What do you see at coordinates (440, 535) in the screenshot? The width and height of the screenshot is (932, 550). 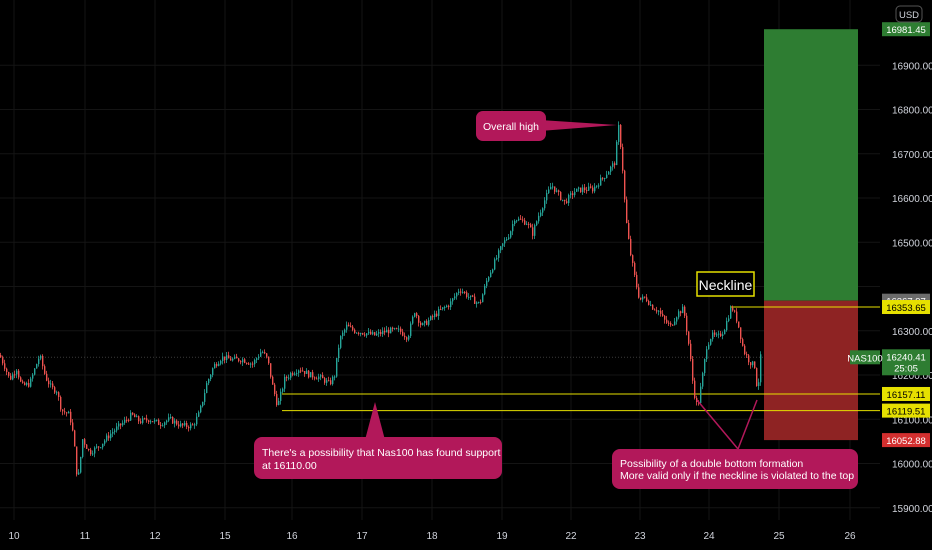 I see `time-axis: 10 11 12 15 16 17 18 19 22 23 24 25 26` at bounding box center [440, 535].